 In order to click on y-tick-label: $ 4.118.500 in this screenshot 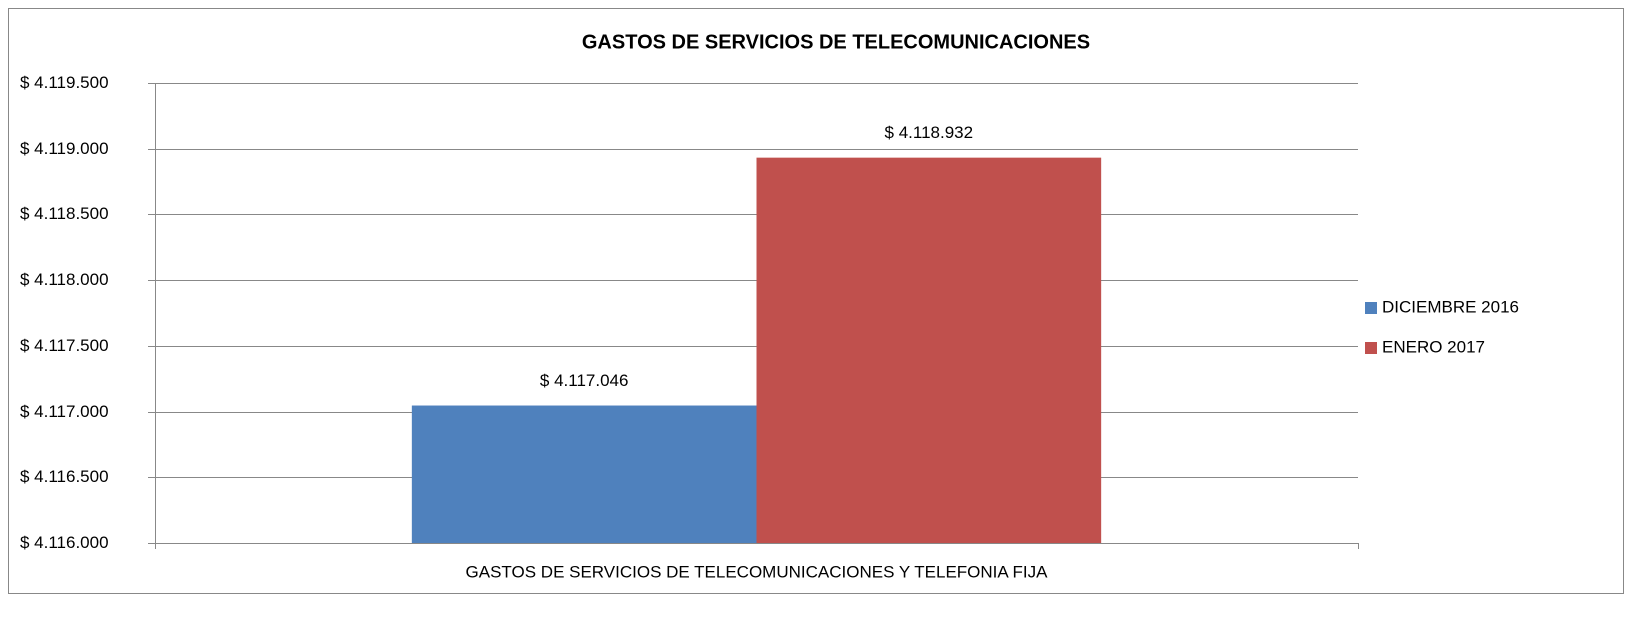, I will do `click(64, 213)`.